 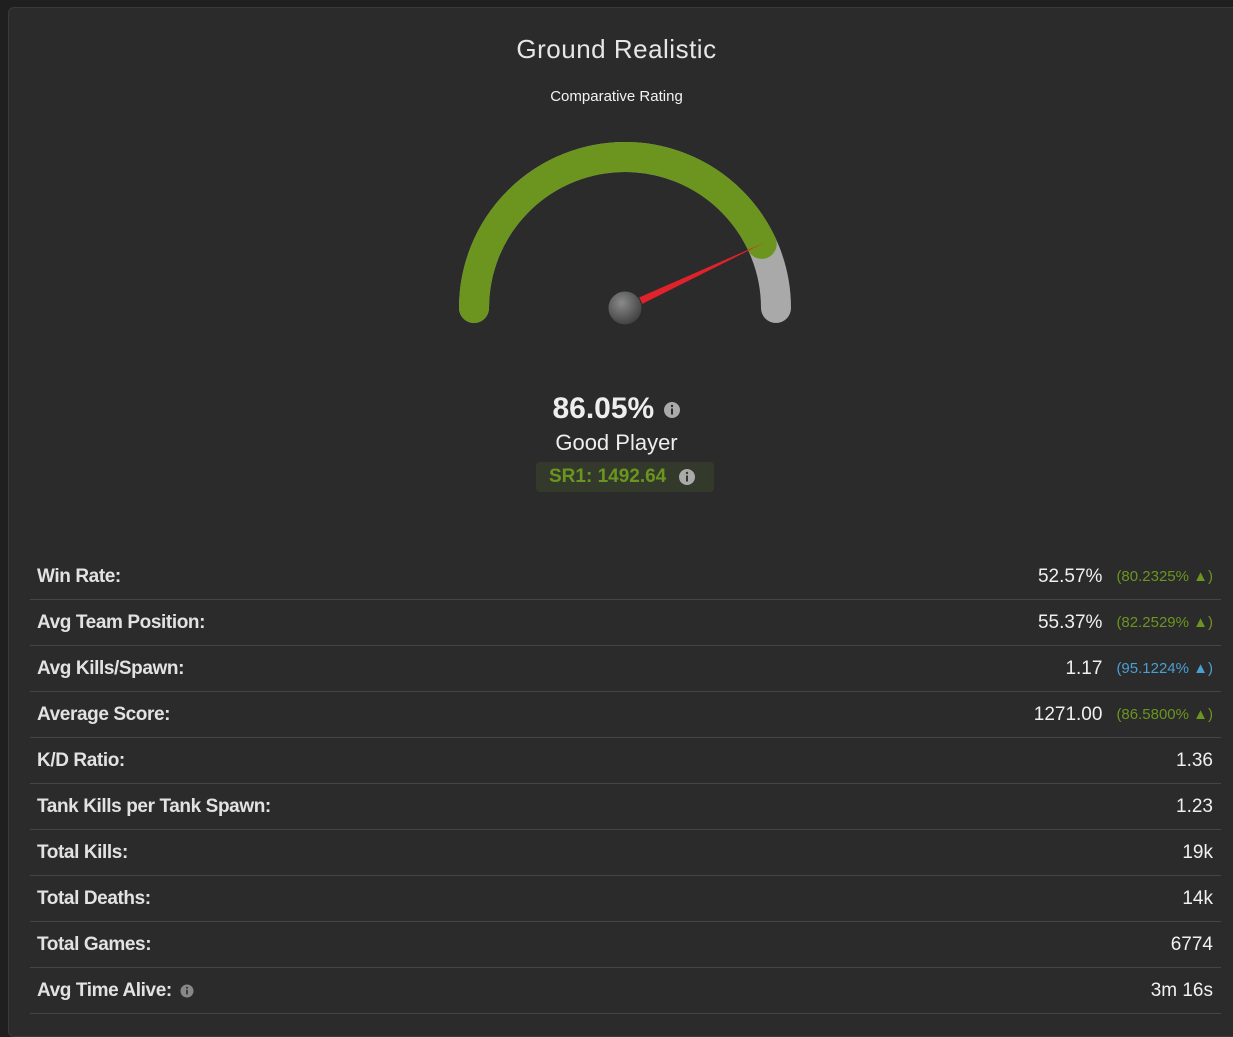 I want to click on stat-row: Total Deaths: 14k, so click(x=625, y=899).